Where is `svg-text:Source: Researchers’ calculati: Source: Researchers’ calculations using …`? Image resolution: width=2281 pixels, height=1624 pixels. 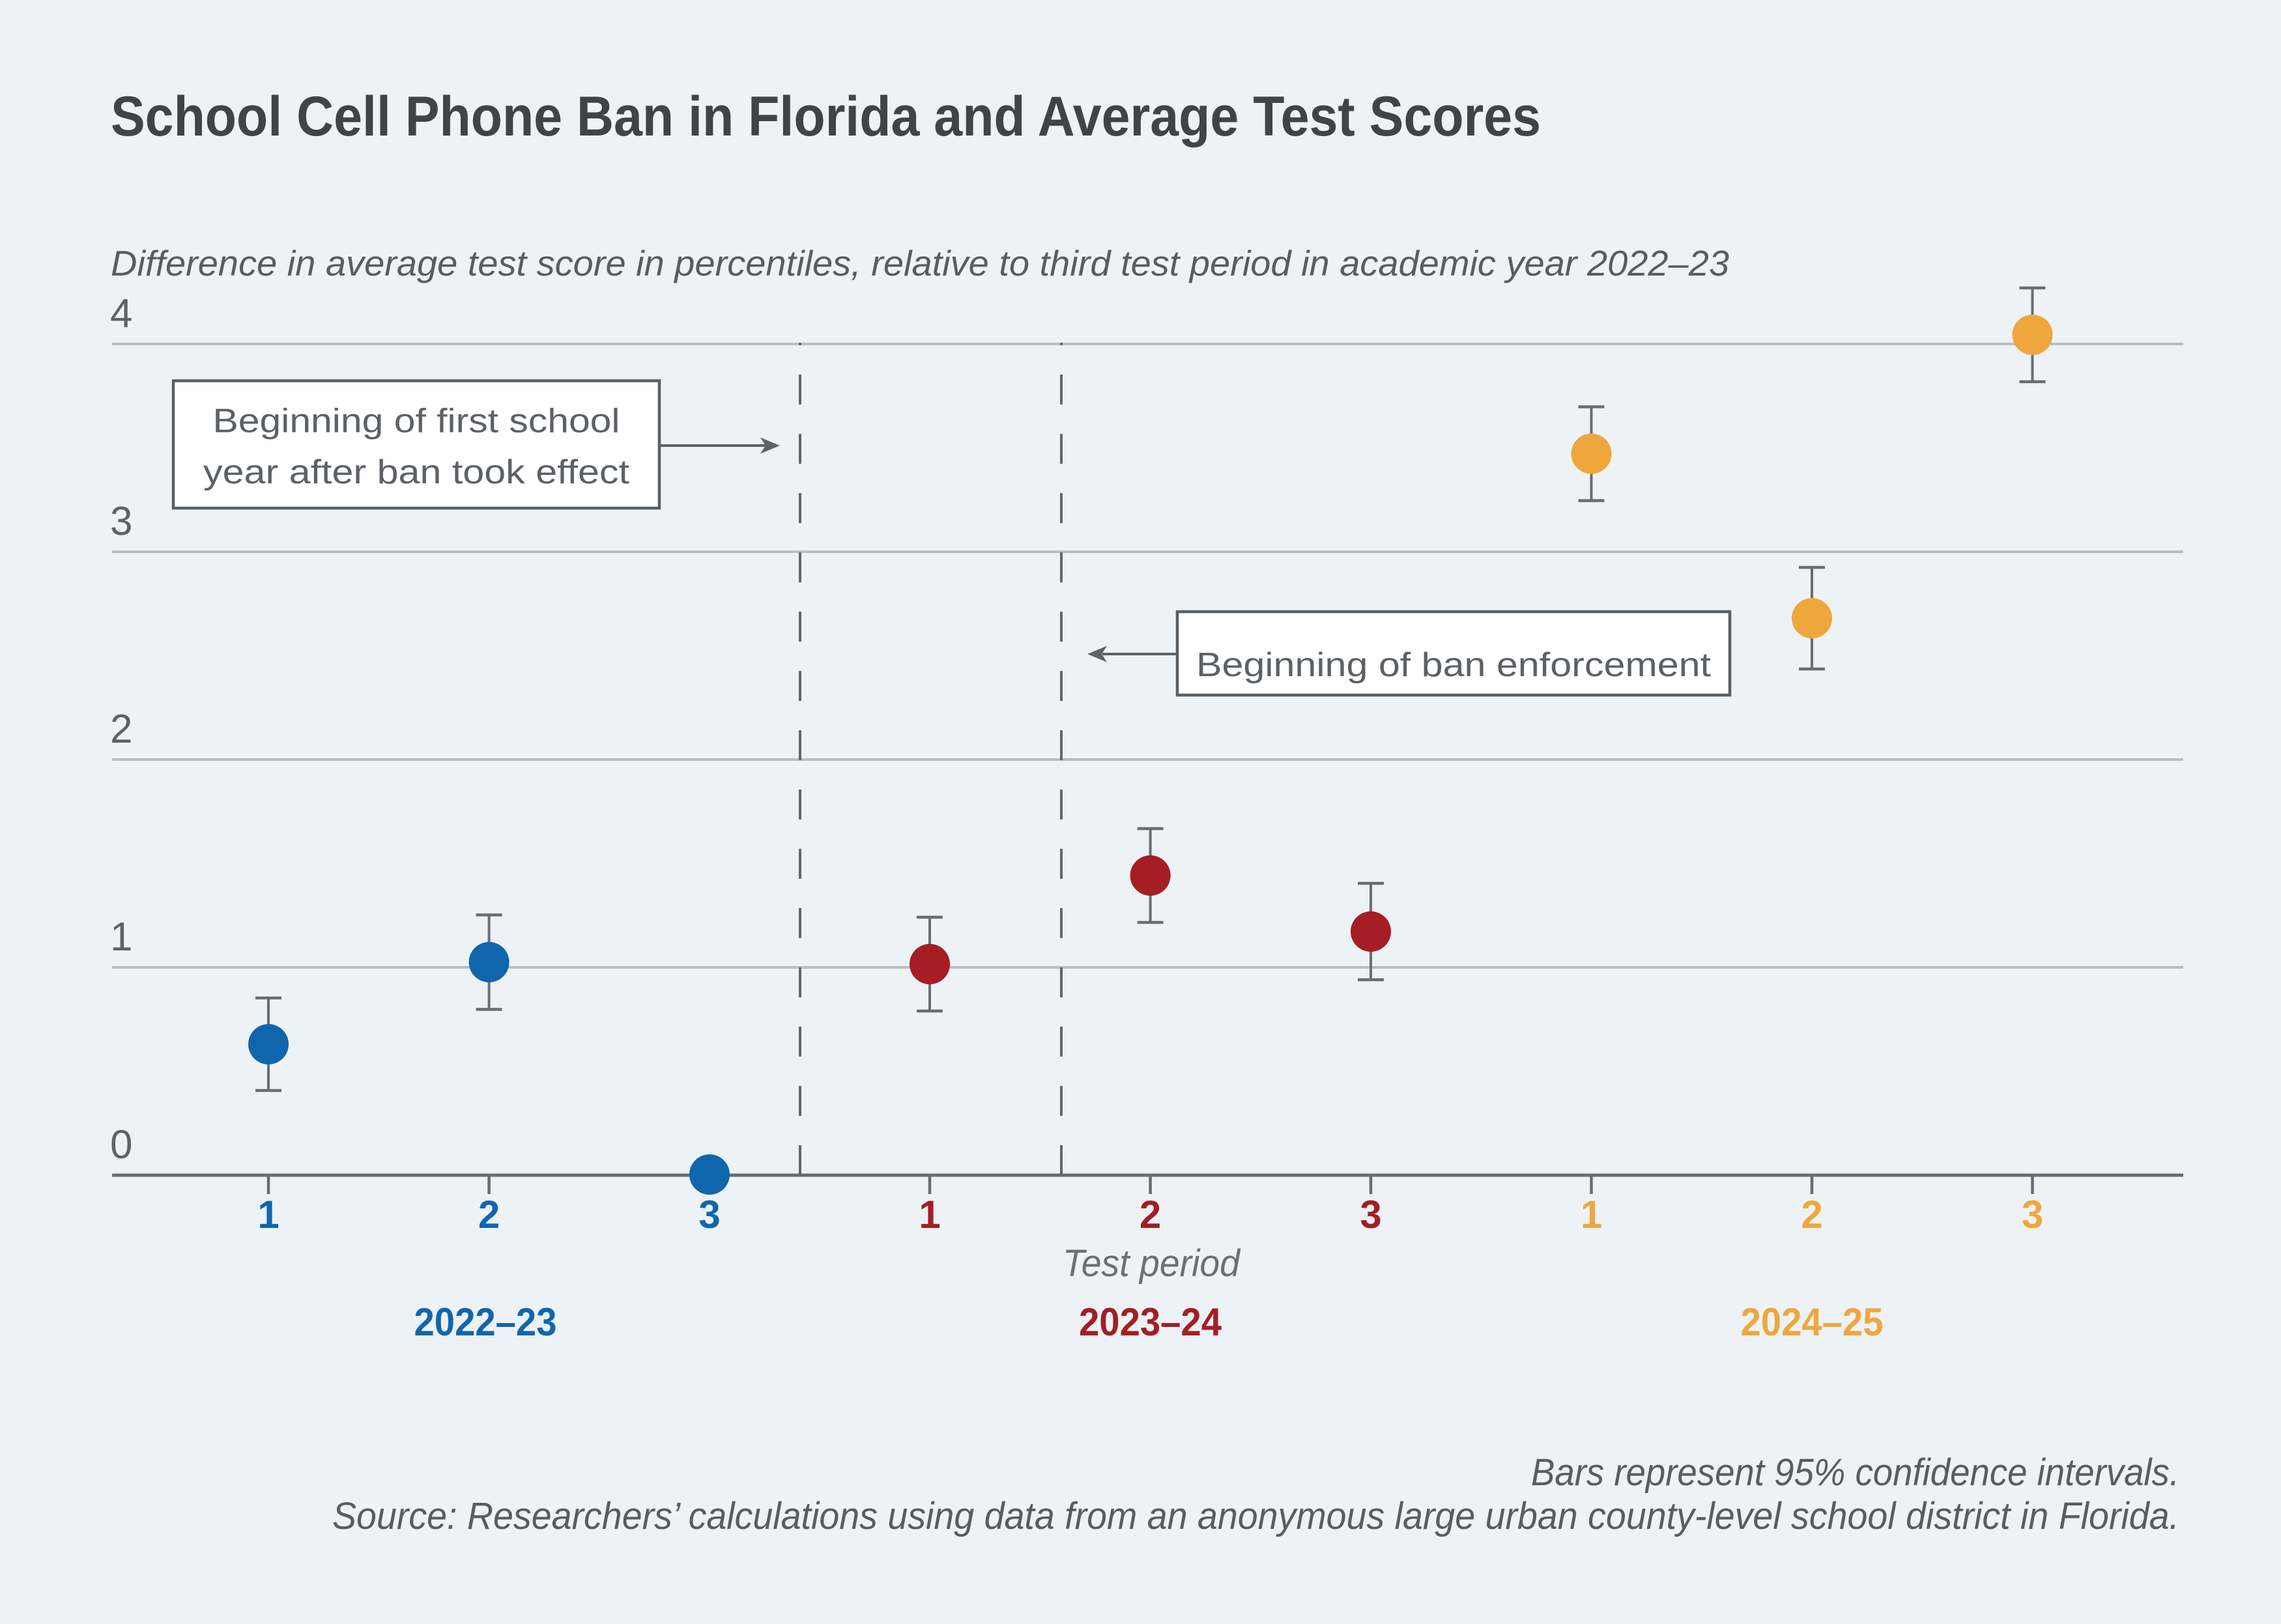 svg-text:Source: Researchers’ calculati: Source: Researchers’ calculations using … is located at coordinates (1255, 1516).